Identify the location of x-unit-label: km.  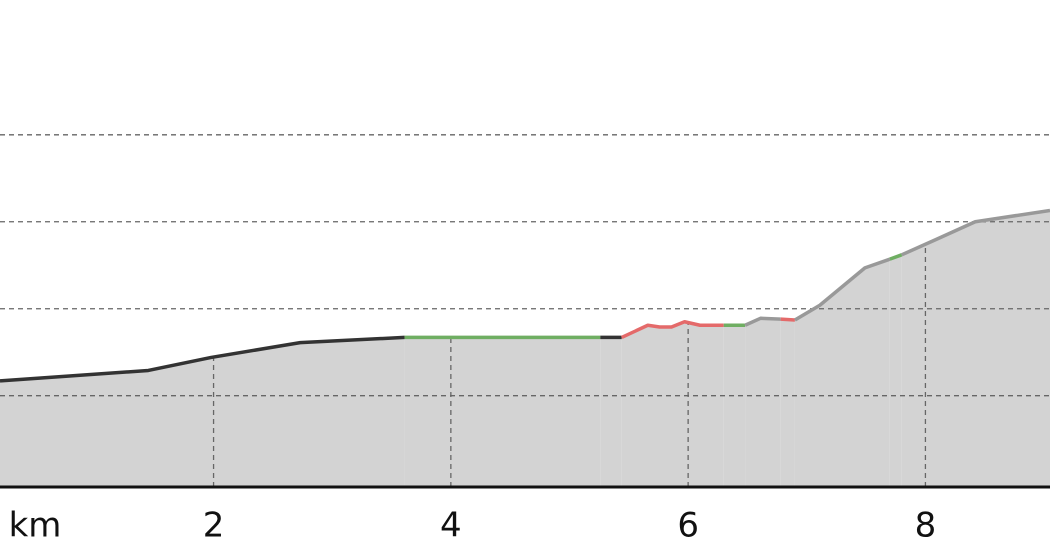
(35, 526).